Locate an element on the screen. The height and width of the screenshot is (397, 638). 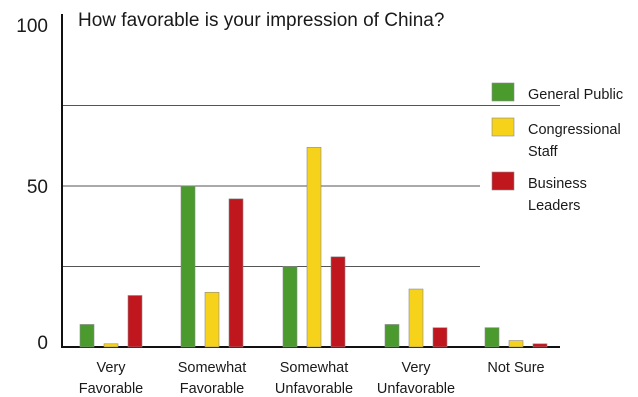
y-tick-label: 0 is located at coordinates (42, 343).